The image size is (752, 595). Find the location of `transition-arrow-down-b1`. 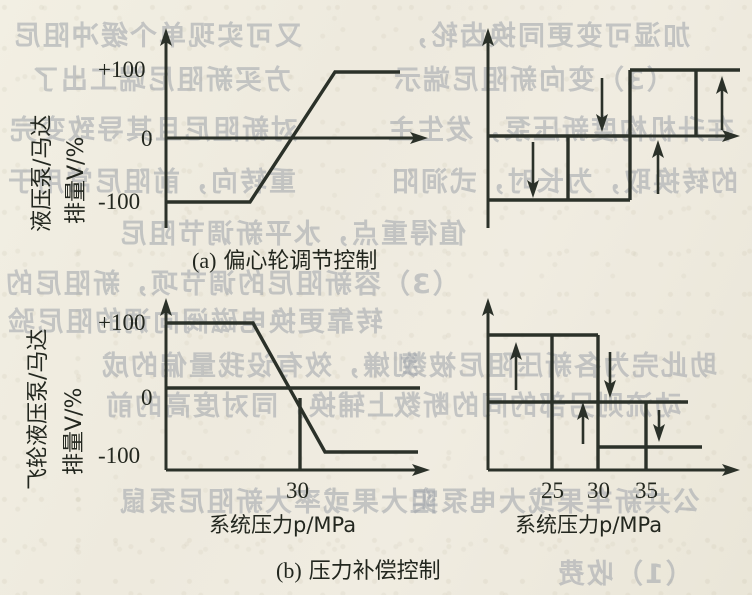

transition-arrow-down-b1 is located at coordinates (610, 375).